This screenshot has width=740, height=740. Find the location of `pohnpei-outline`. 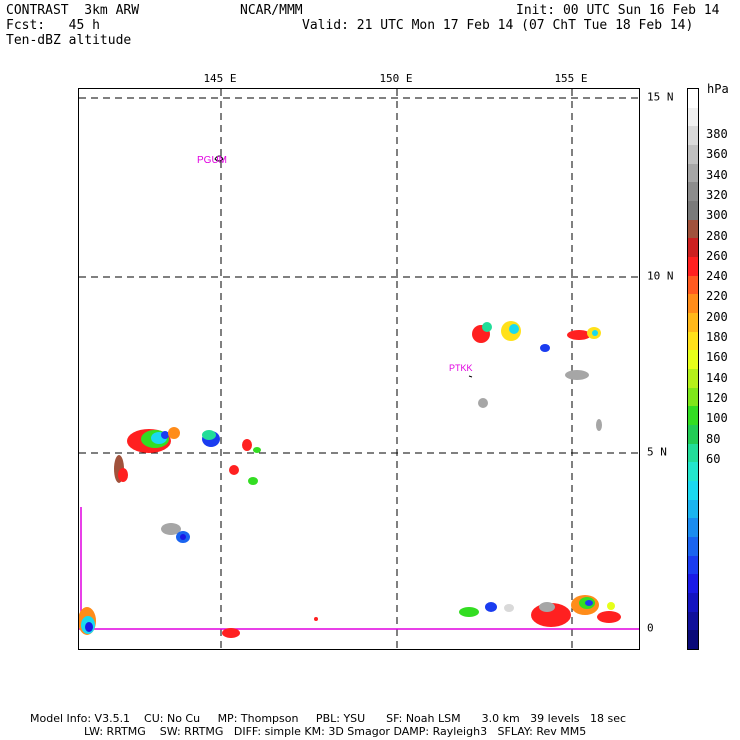

pohnpei-outline is located at coordinates (470, 376).